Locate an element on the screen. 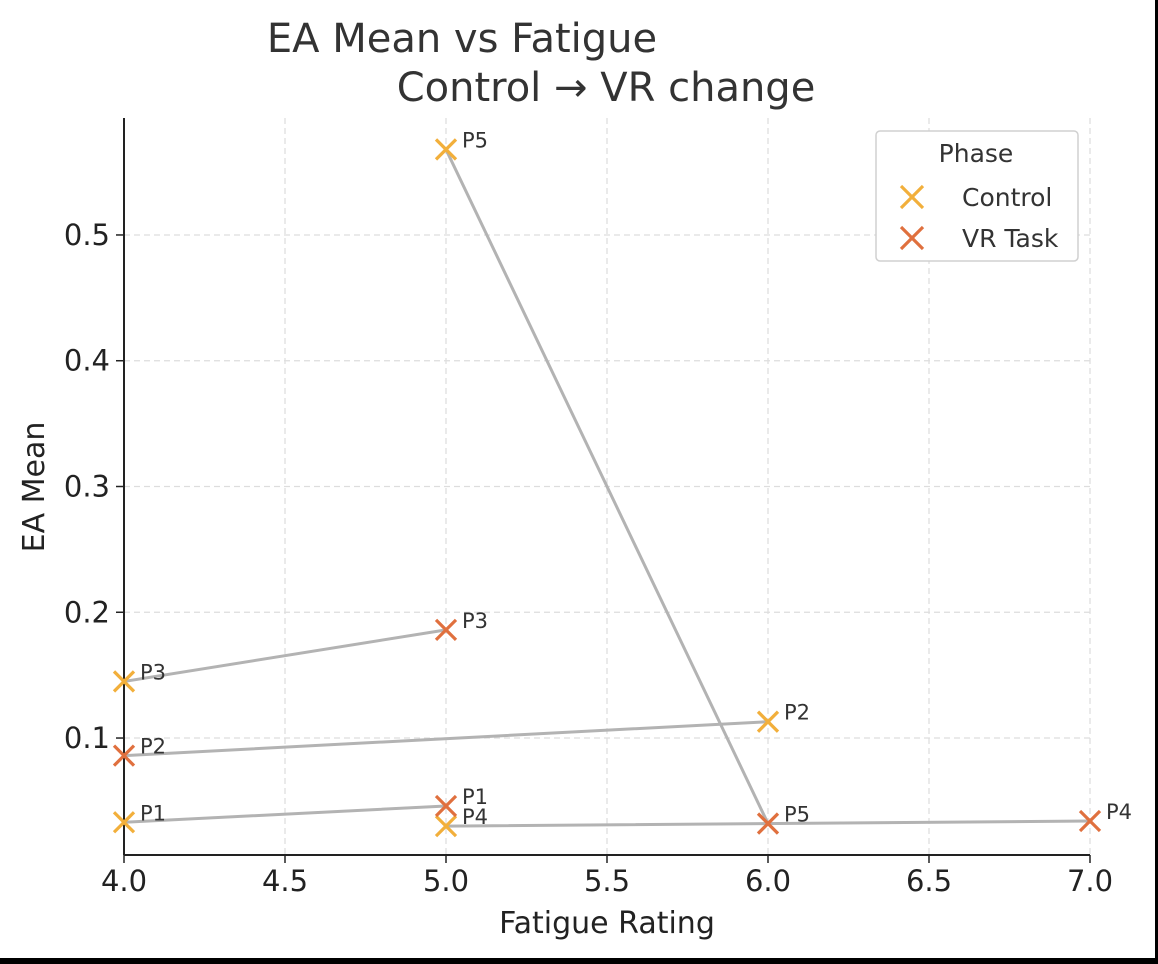 The width and height of the screenshot is (1158, 964). x-tick-label: 7.0 is located at coordinates (1090, 881).